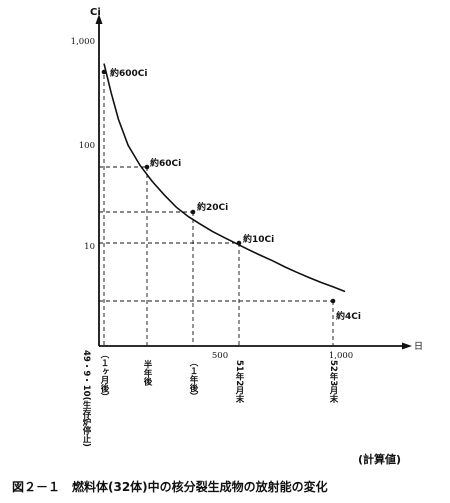 This screenshot has height=503, width=450. Describe the element at coordinates (86, 398) in the screenshot. I see `milestone-label-reactor-stop: 49・9・10(生存炉停止)` at that location.